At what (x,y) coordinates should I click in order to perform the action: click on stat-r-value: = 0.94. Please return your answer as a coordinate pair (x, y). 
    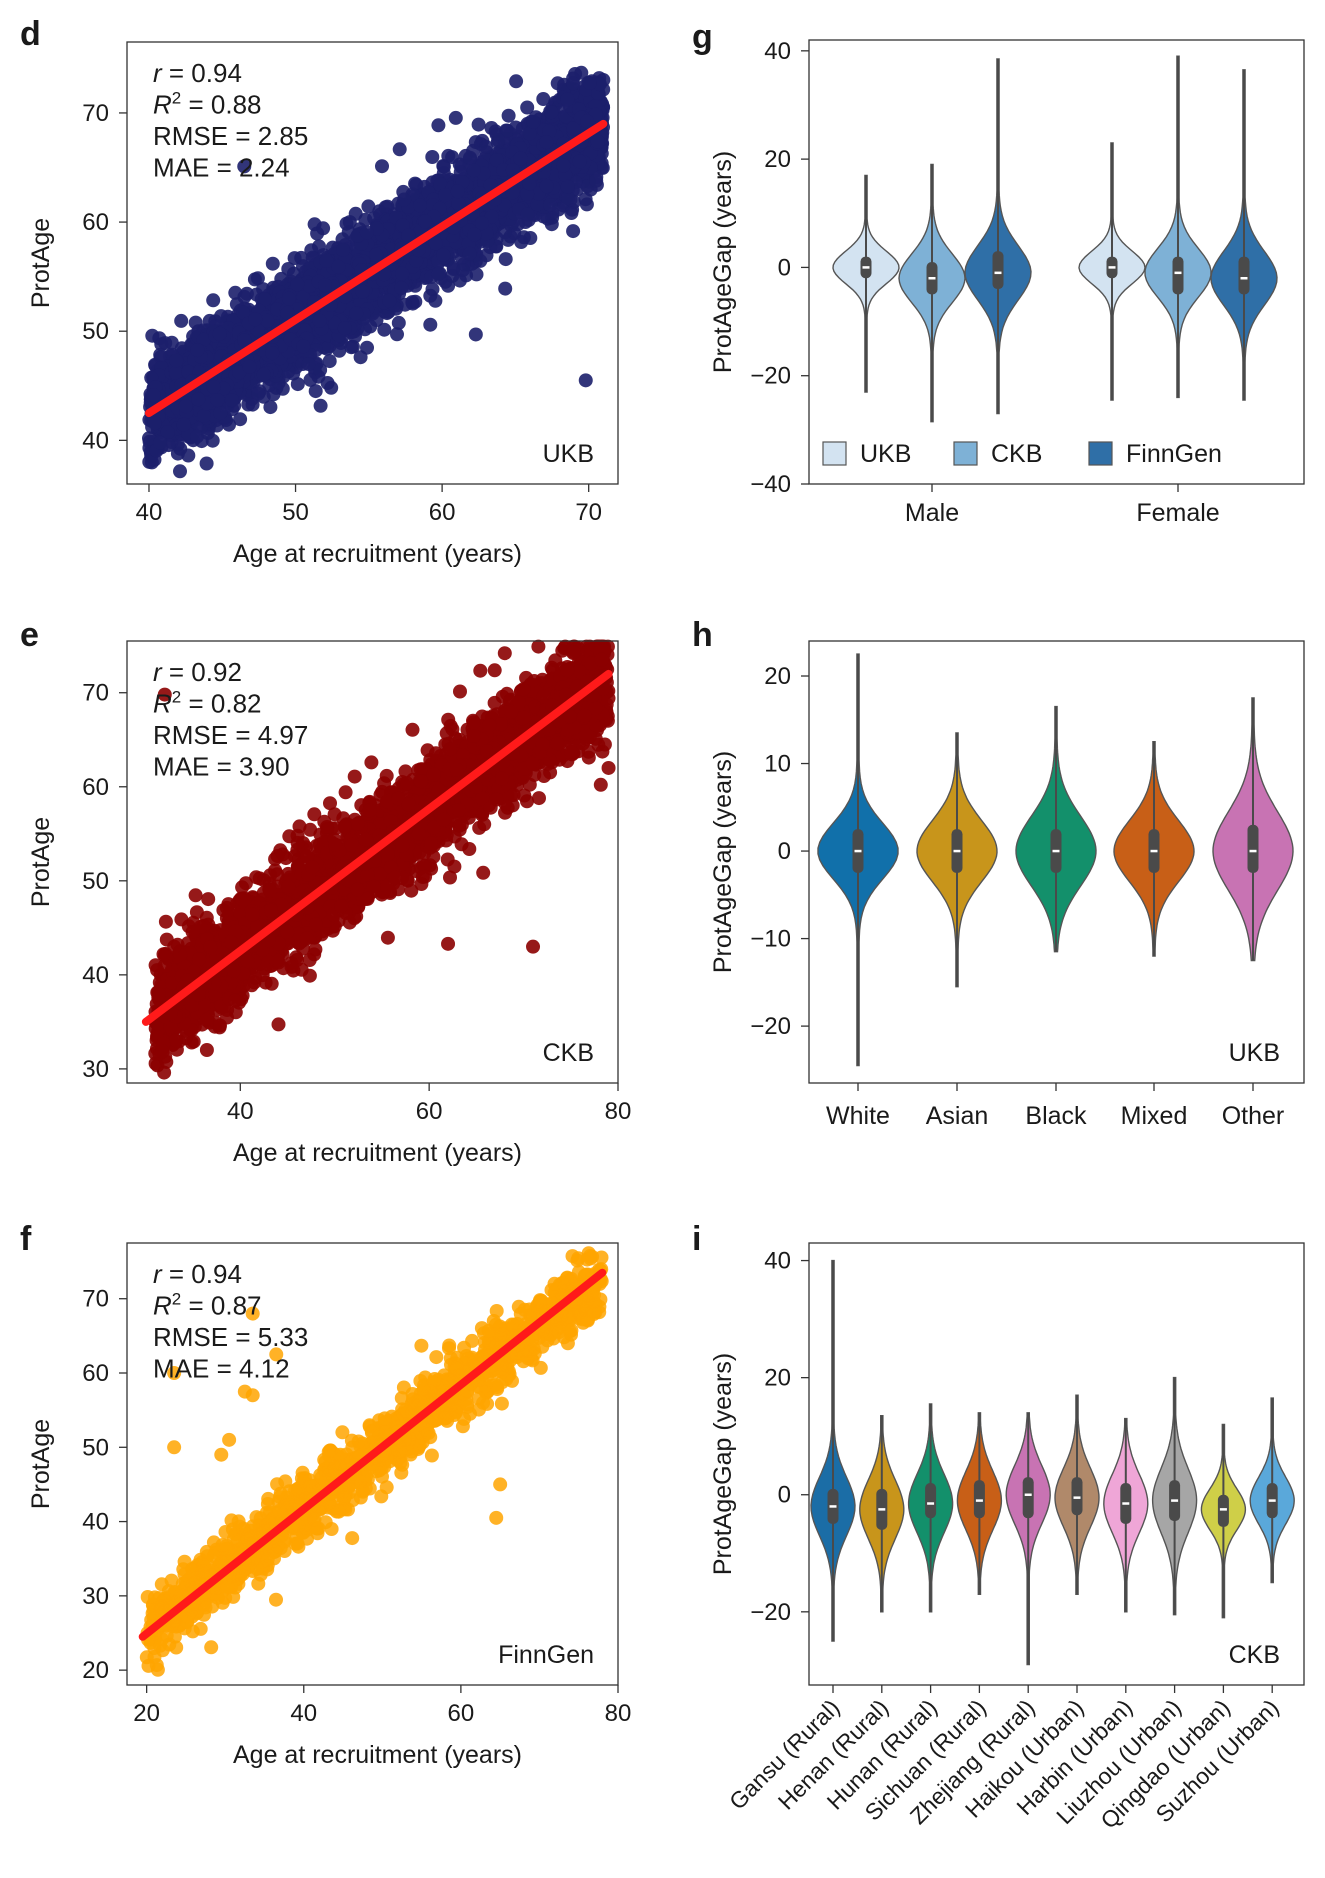
    Looking at the image, I should click on (202, 73).